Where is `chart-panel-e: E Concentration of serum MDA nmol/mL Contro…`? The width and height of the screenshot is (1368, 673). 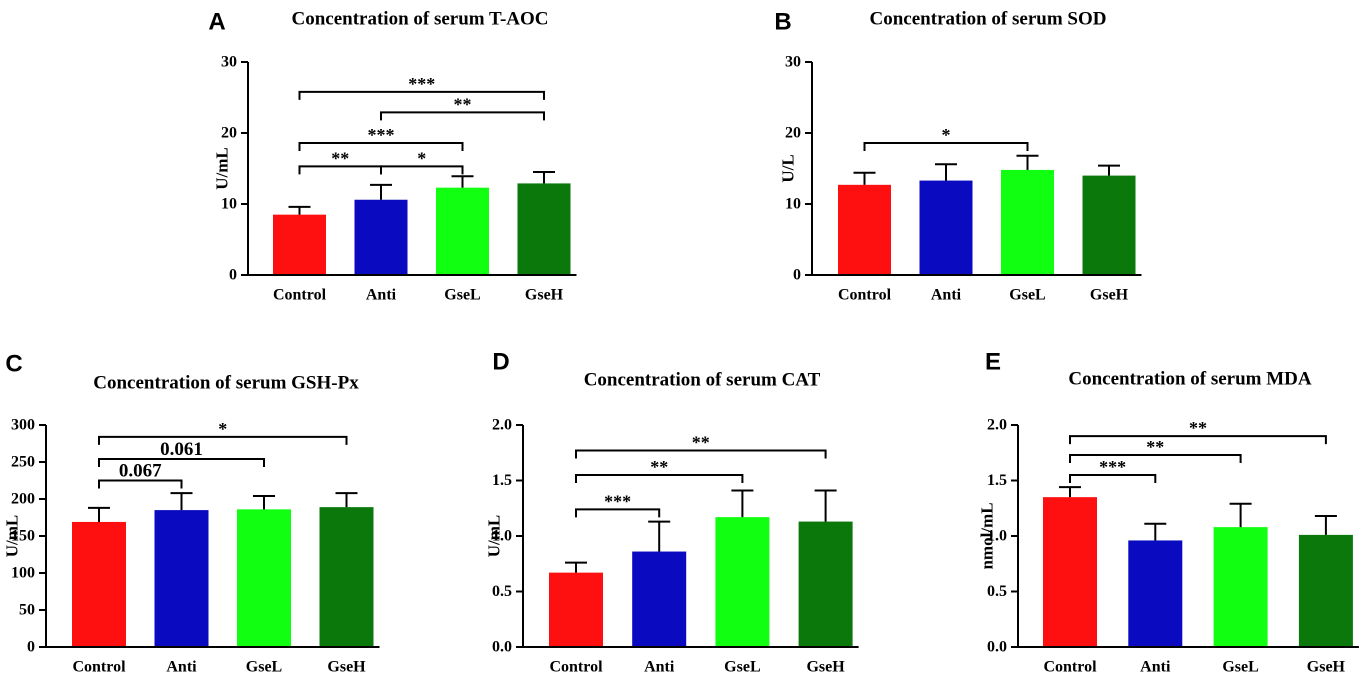
chart-panel-e: E Concentration of serum MDA nmol/mL Contro… is located at coordinates (1168, 511).